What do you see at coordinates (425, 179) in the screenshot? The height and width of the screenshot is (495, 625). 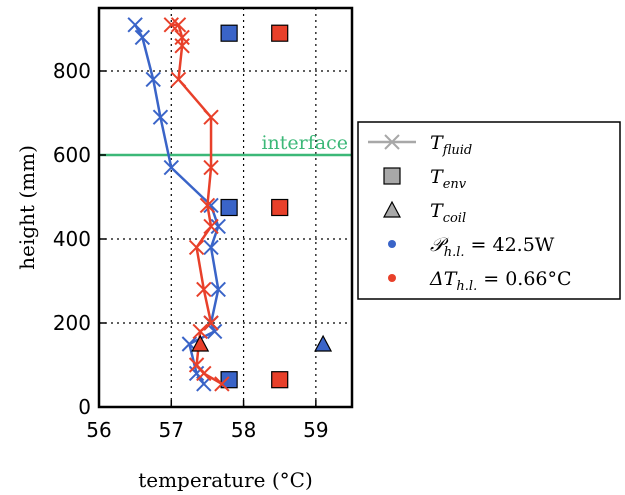 I see `legend-entry: Tenv` at bounding box center [425, 179].